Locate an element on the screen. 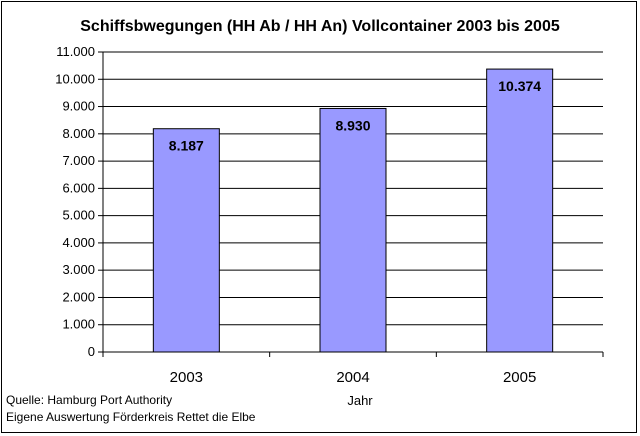 Image resolution: width=640 pixels, height=436 pixels. y-tick-label: 6.000 is located at coordinates (78, 187).